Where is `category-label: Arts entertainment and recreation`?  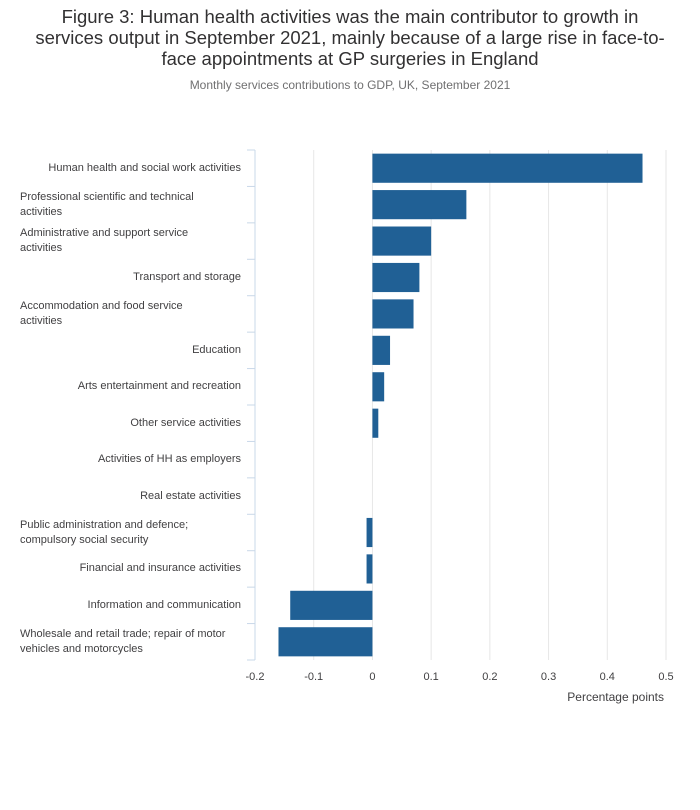
category-label: Arts entertainment and recreation is located at coordinates (130, 386).